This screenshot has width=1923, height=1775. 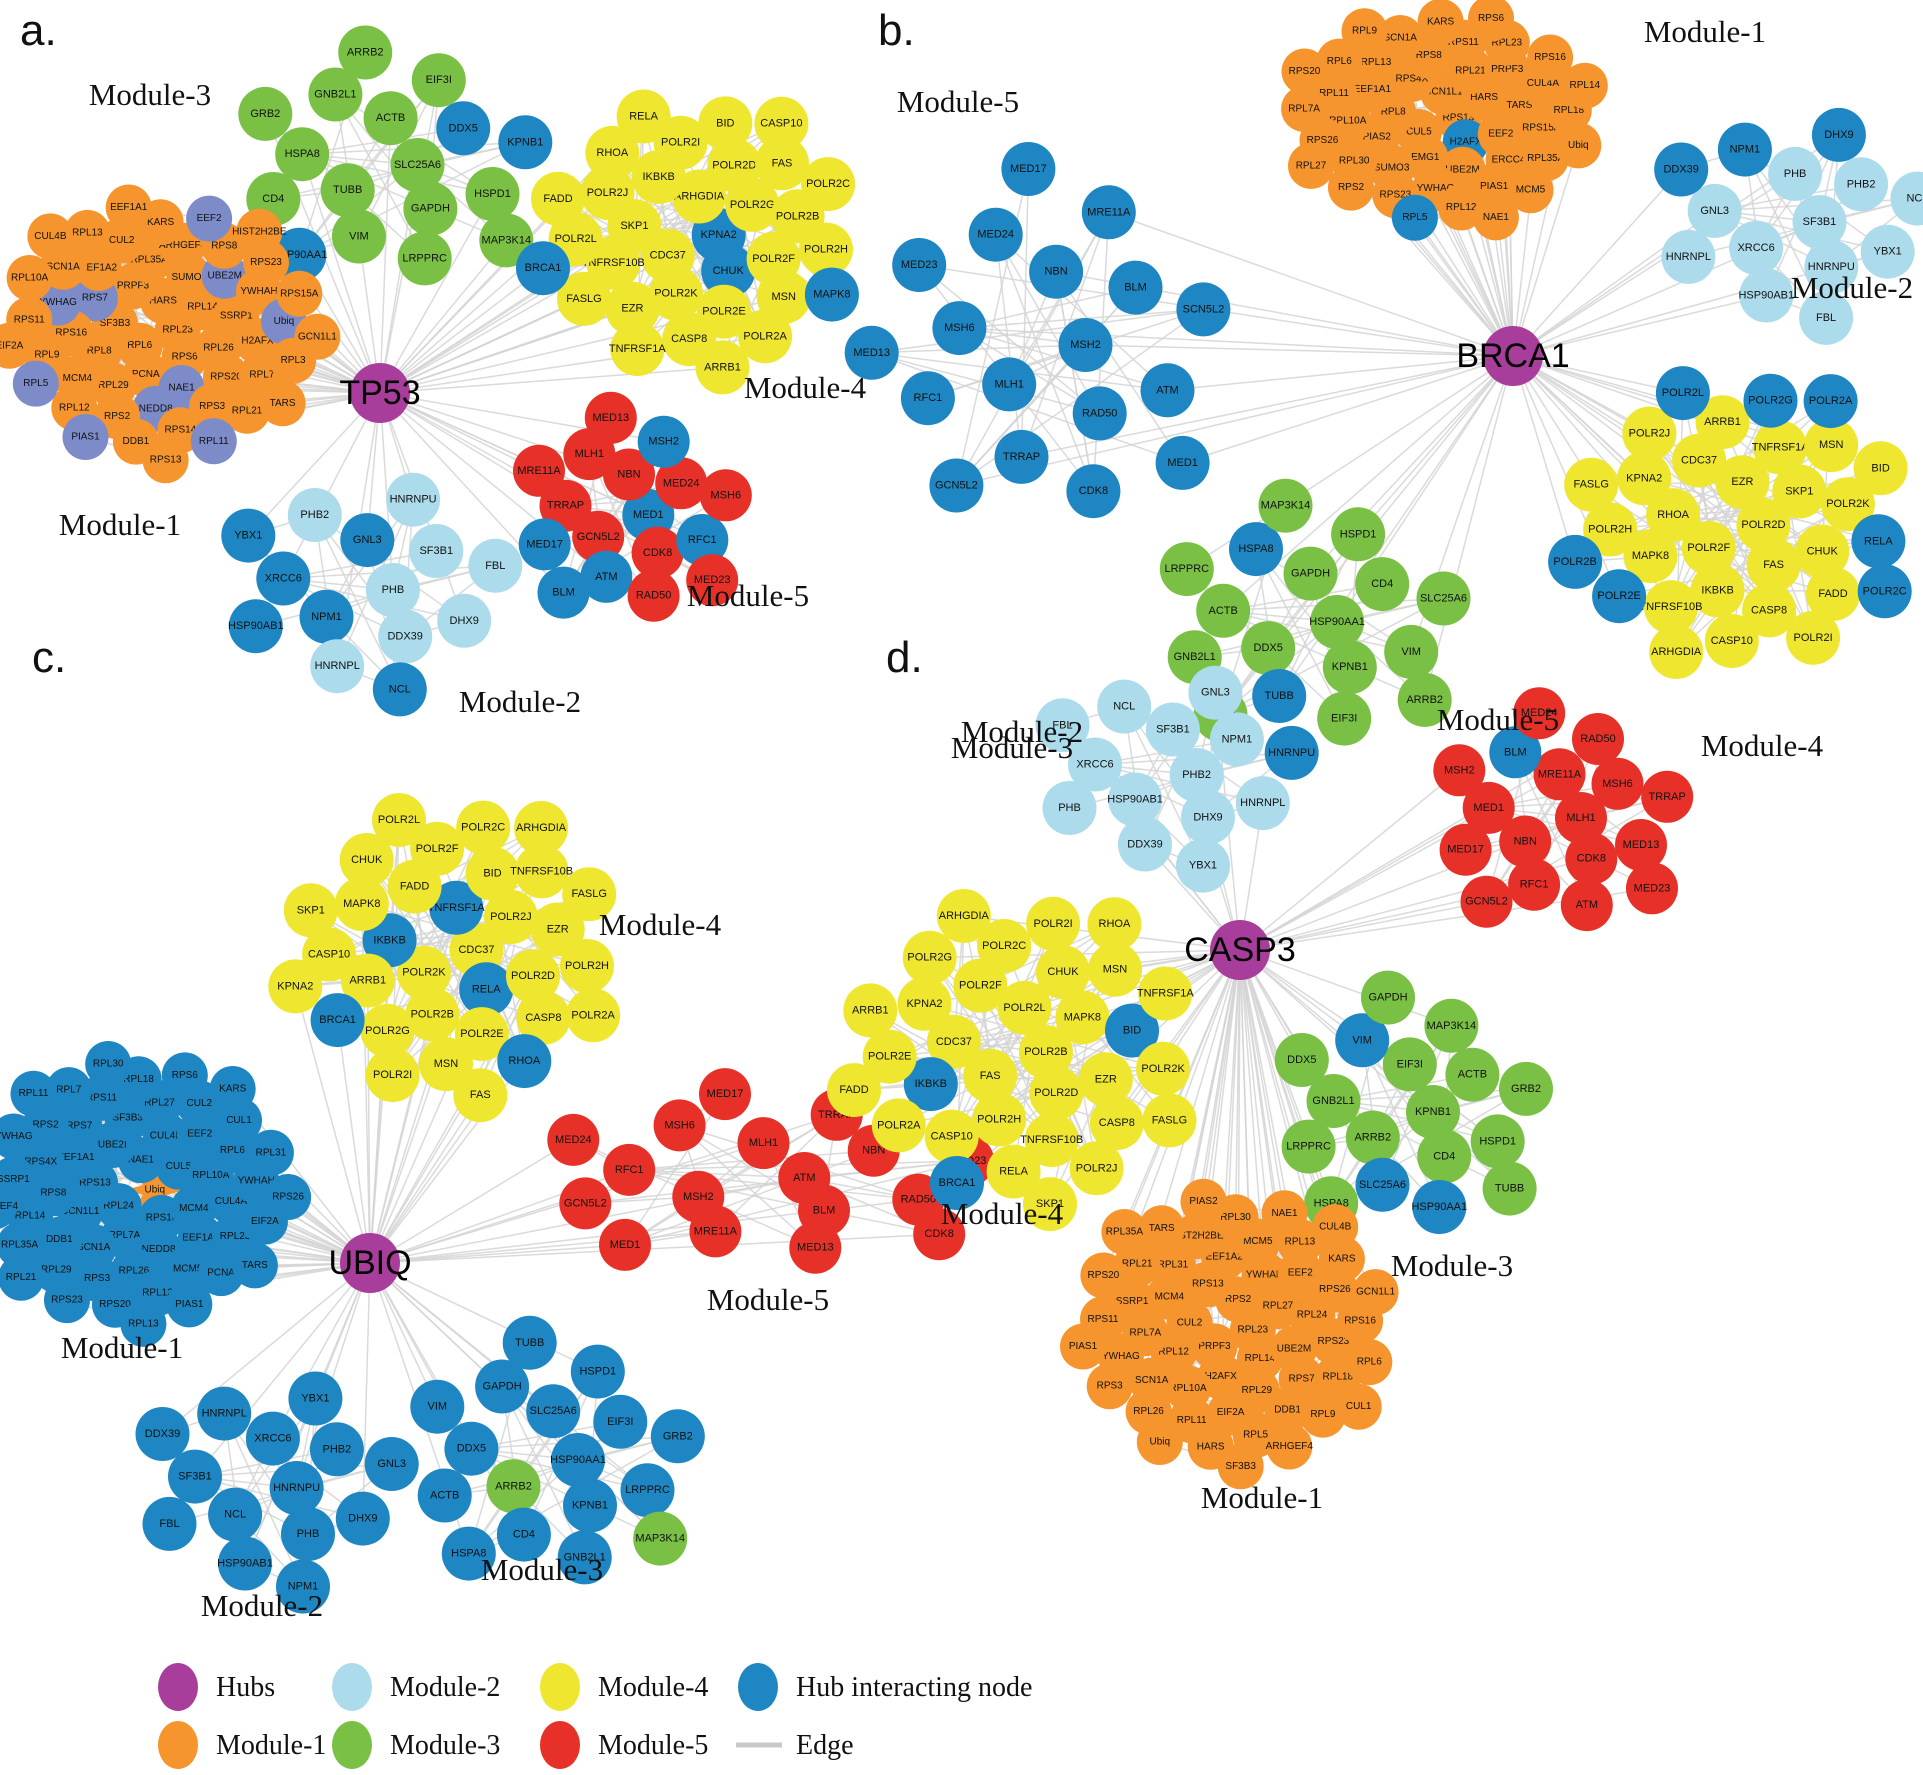 What do you see at coordinates (314, 515) in the screenshot?
I see `node-PHB2: PHB2` at bounding box center [314, 515].